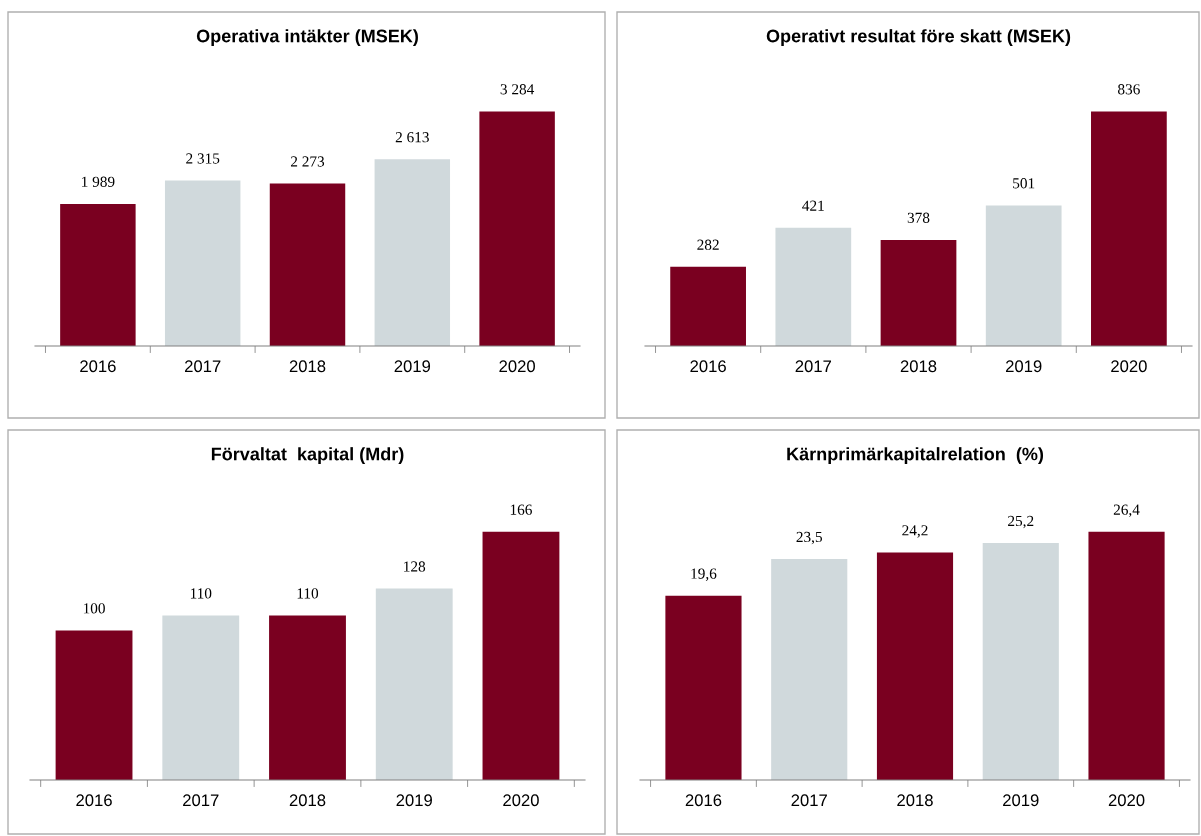  I want to click on data-label: 25,2, so click(1021, 522).